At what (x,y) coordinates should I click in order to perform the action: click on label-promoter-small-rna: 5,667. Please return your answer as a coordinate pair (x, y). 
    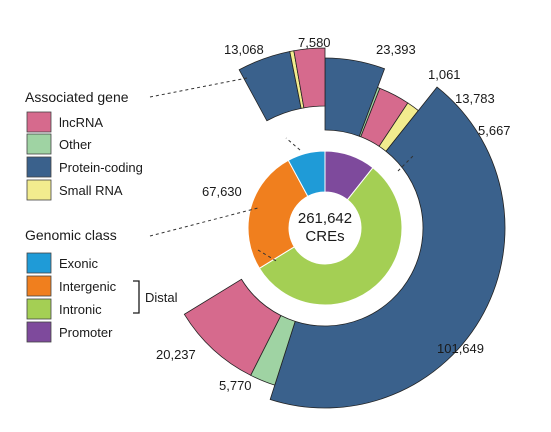
    Looking at the image, I should click on (494, 130).